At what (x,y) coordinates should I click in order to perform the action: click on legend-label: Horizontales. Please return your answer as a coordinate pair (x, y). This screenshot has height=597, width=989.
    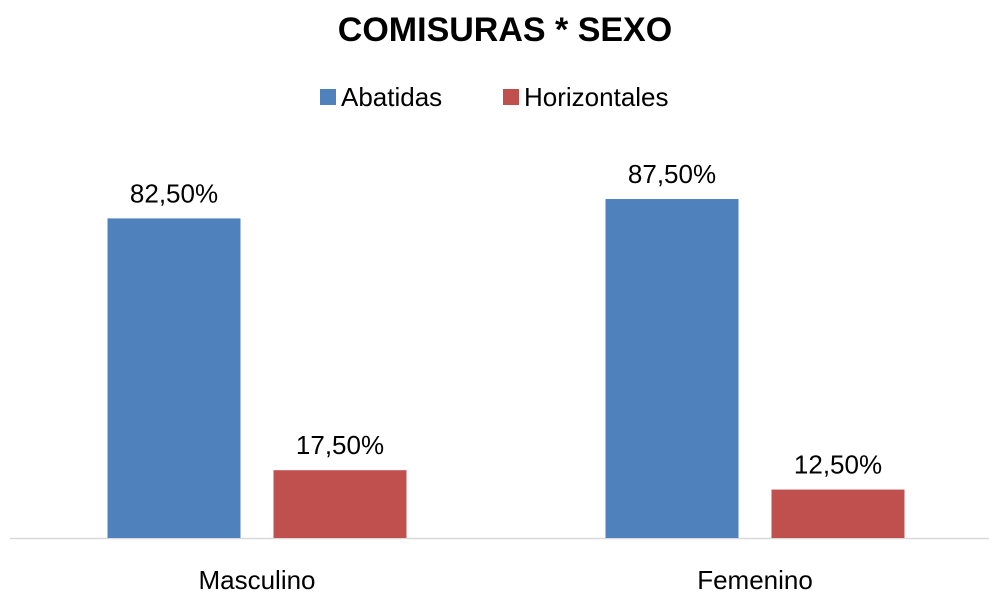
    Looking at the image, I should click on (596, 97).